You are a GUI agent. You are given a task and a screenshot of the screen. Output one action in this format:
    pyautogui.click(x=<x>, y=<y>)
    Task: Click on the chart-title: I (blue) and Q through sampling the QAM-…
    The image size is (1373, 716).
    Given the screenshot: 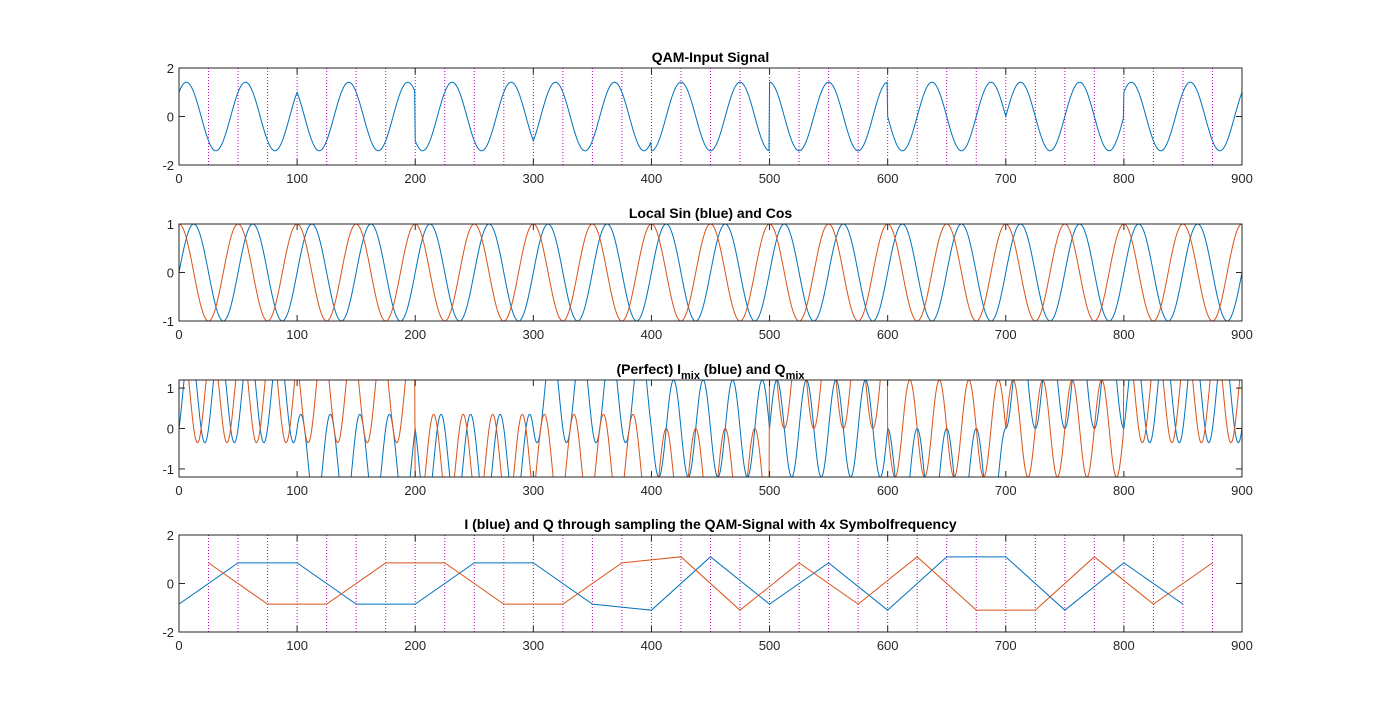 What is the action you would take?
    pyautogui.click(x=710, y=524)
    